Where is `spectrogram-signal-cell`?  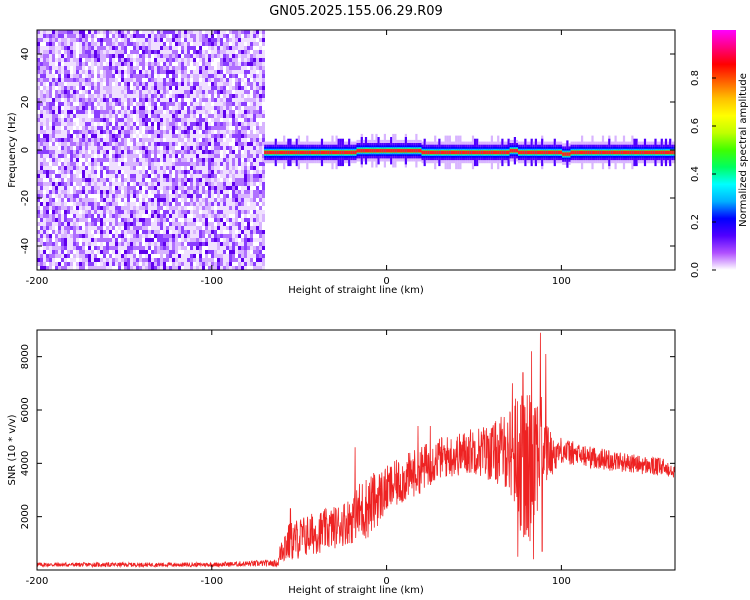
spectrogram-signal-cell is located at coordinates (582, 152).